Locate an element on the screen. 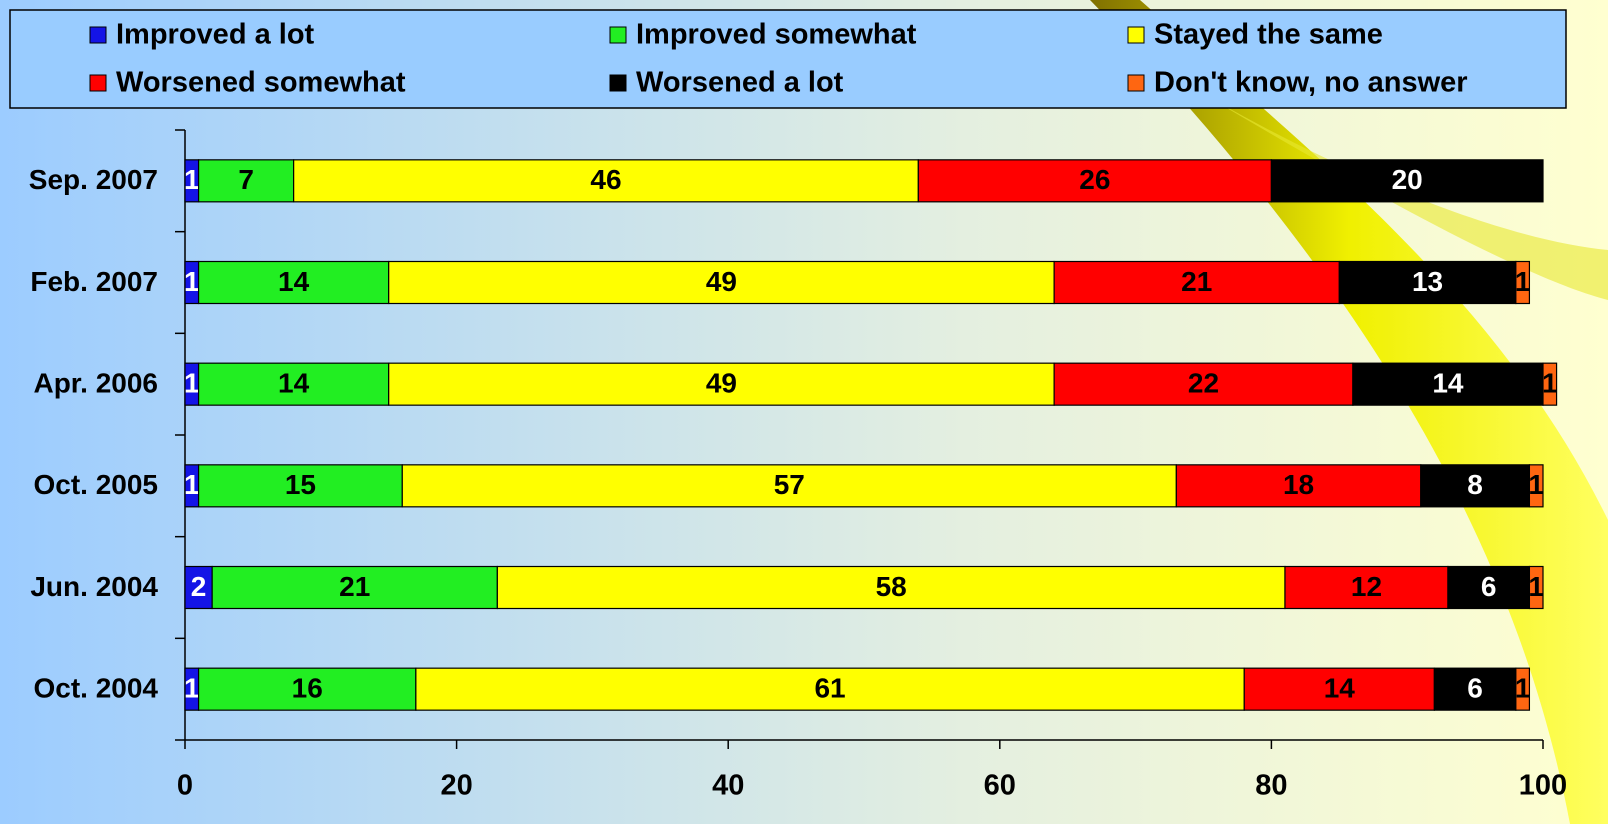 This screenshot has width=1608, height=824. x-tick-label: 20 is located at coordinates (456, 786).